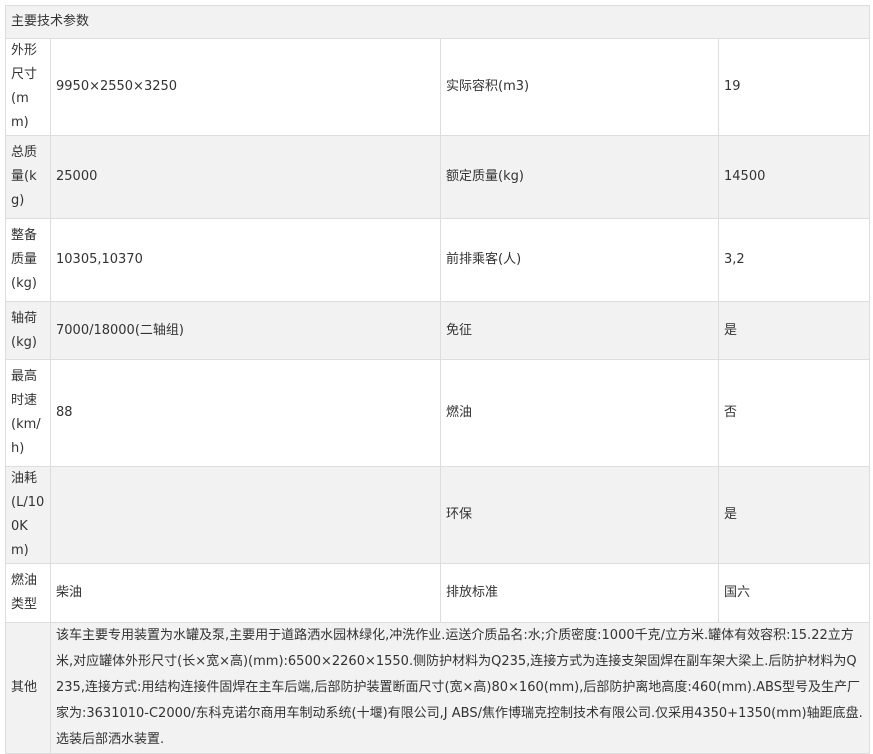  What do you see at coordinates (794, 593) in the screenshot?
I see `spec-value: 国六` at bounding box center [794, 593].